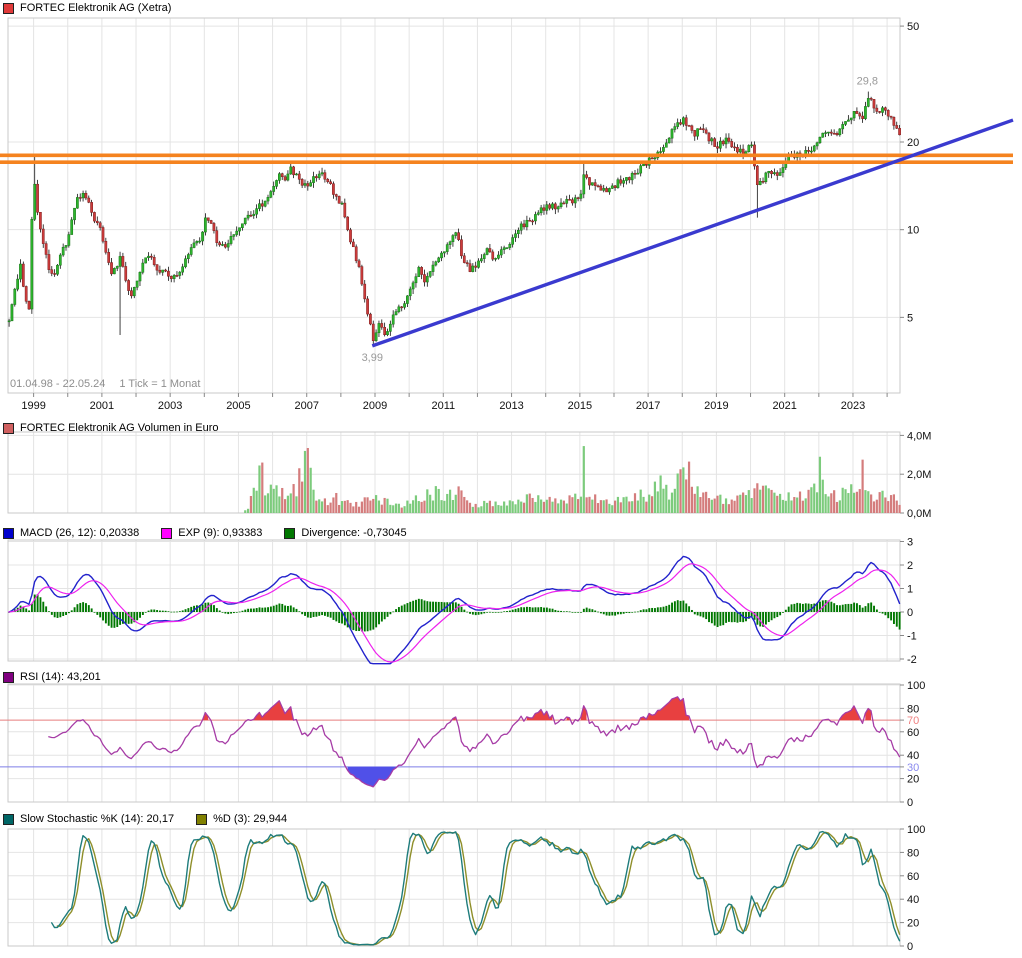 The height and width of the screenshot is (958, 1022). What do you see at coordinates (60, 677) in the screenshot?
I see `rsi-label: RSI (14): 43,201` at bounding box center [60, 677].